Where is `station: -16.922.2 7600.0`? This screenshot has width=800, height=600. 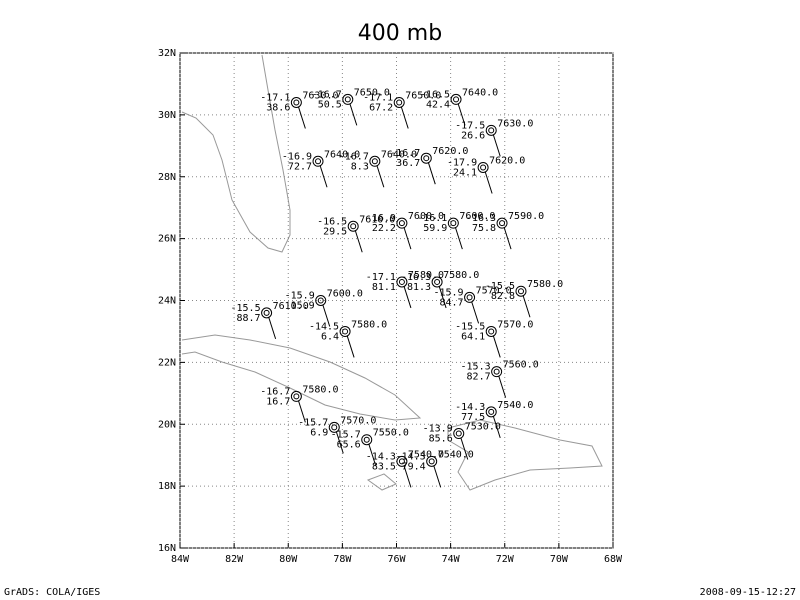
station: -16.922.2 7600.0 is located at coordinates (405, 230).